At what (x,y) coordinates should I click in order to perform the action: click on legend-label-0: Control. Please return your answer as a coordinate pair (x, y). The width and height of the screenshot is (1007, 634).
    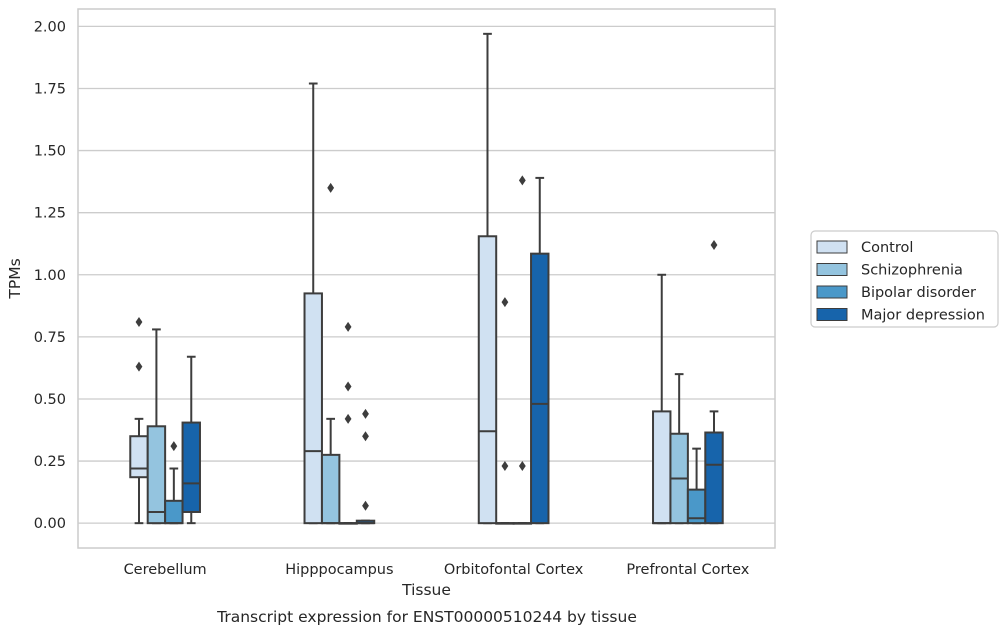
    Looking at the image, I should click on (887, 248).